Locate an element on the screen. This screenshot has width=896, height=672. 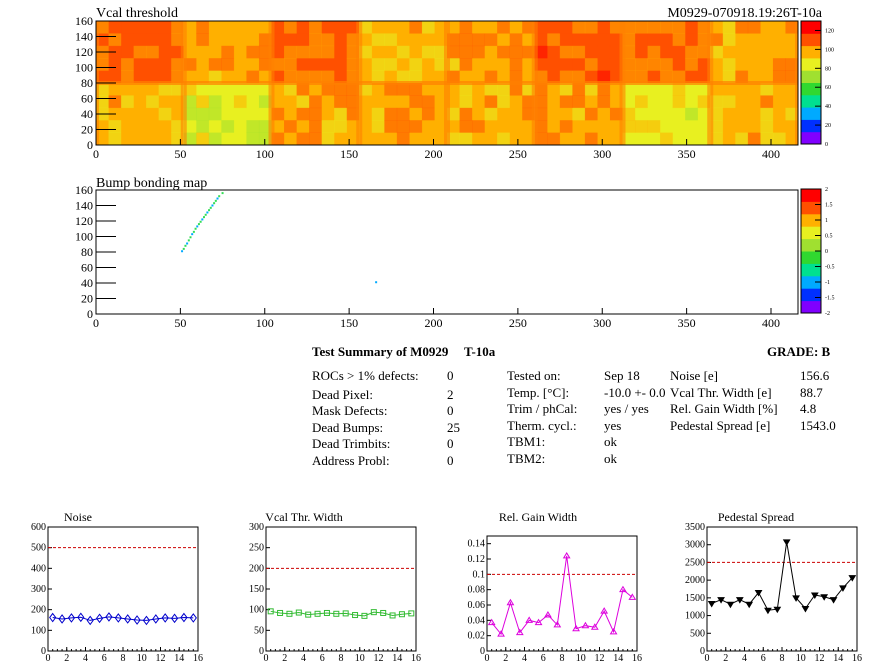
vcal-threshold-title: Vcal threshold is located at coordinates (137, 13).